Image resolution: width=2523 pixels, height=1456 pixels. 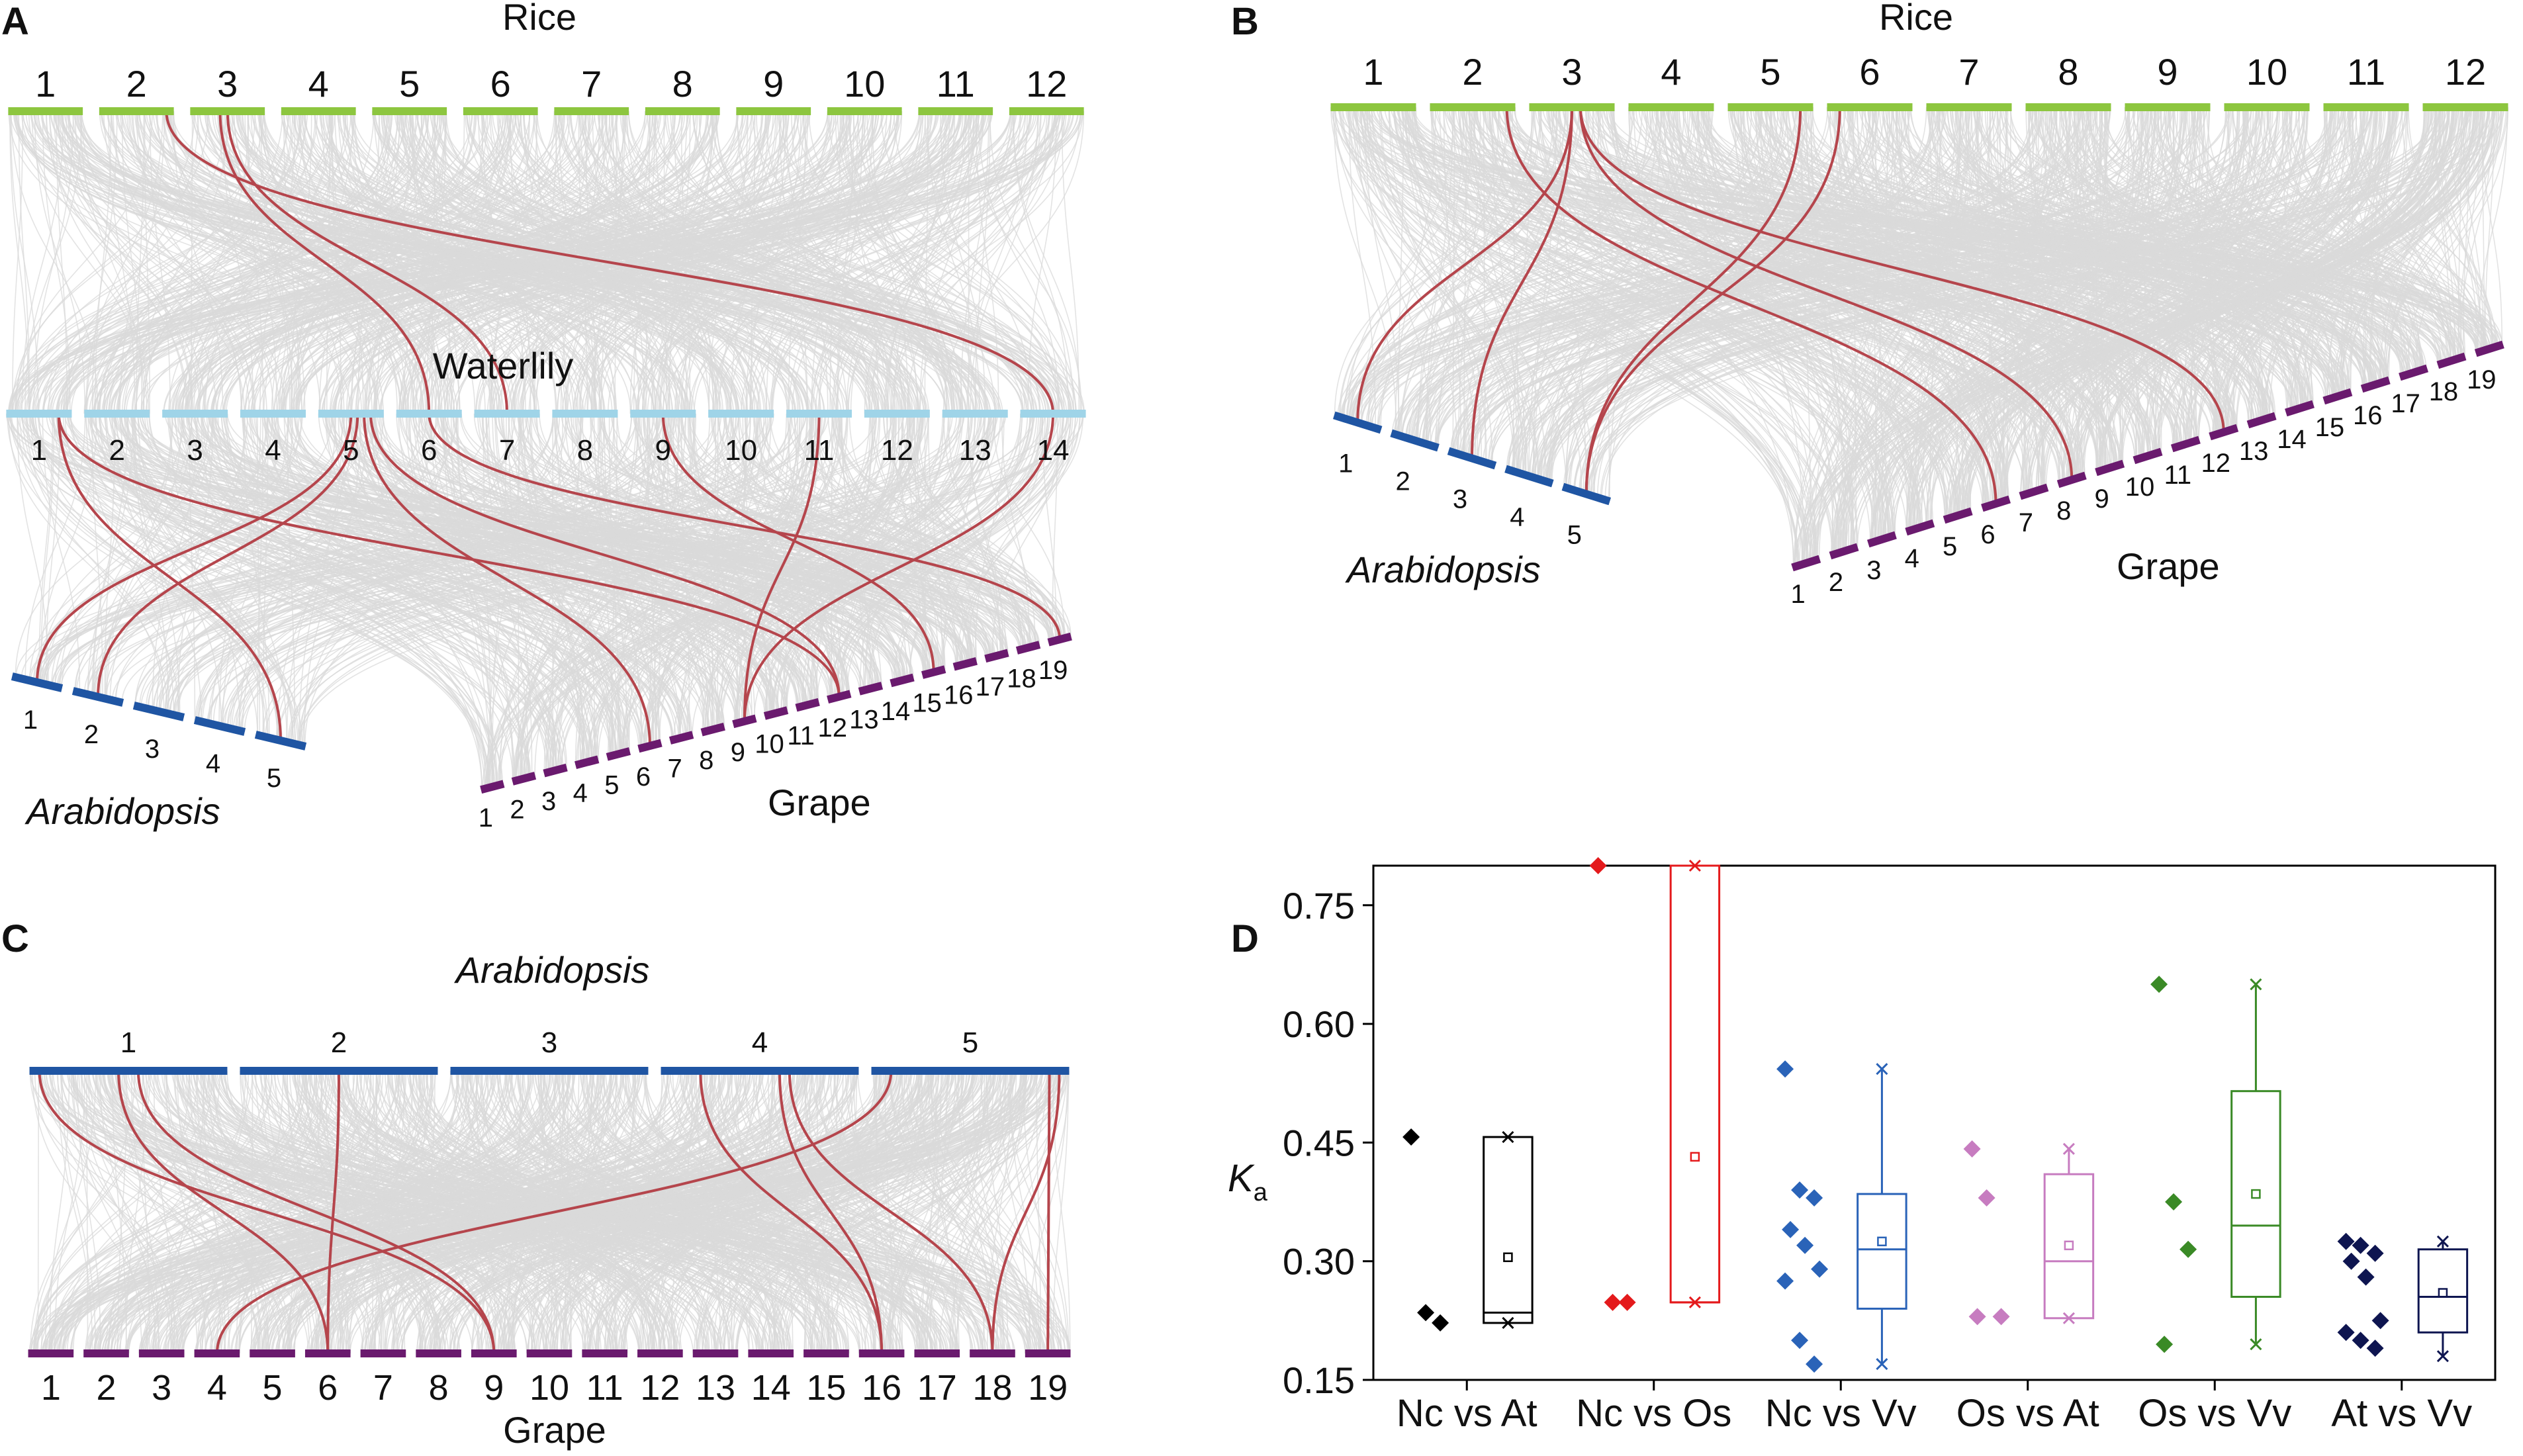 I want to click on panel-b-grape-title: Grape, so click(x=2168, y=566).